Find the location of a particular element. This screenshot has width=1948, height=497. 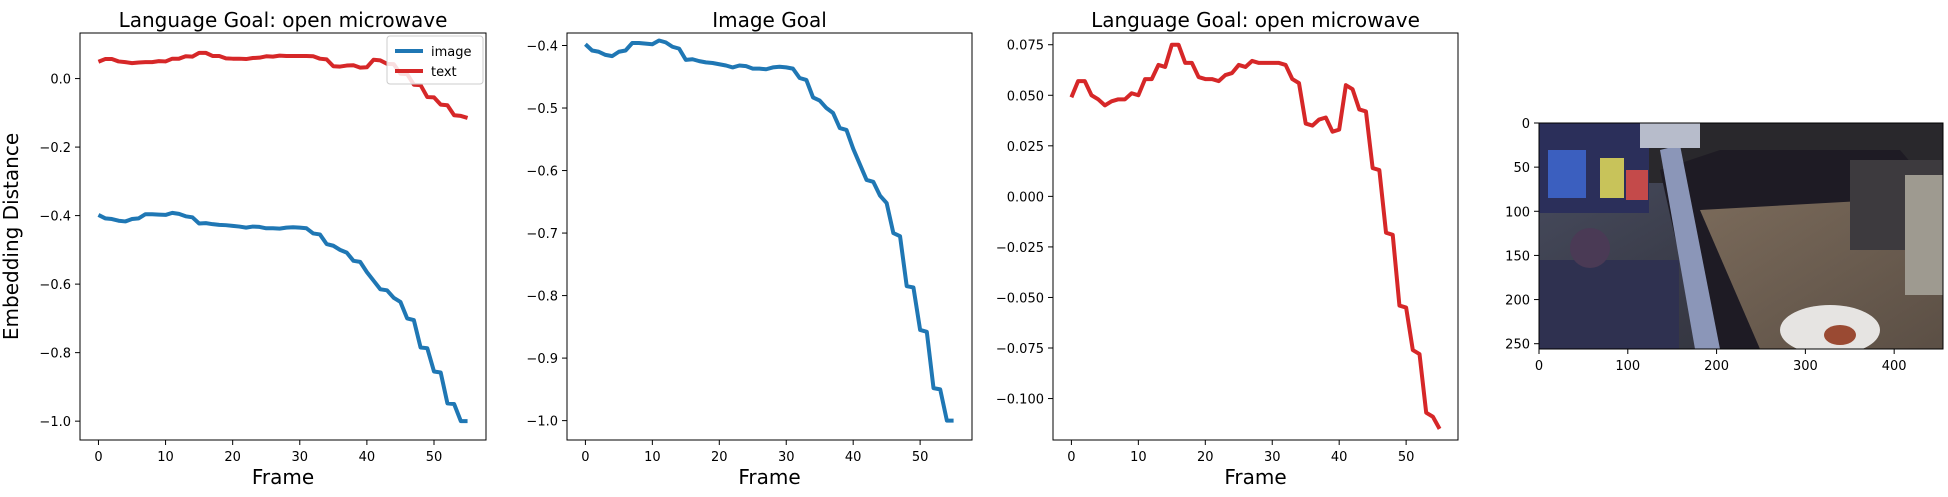

y-tick-label: −0.7 is located at coordinates (542, 234).